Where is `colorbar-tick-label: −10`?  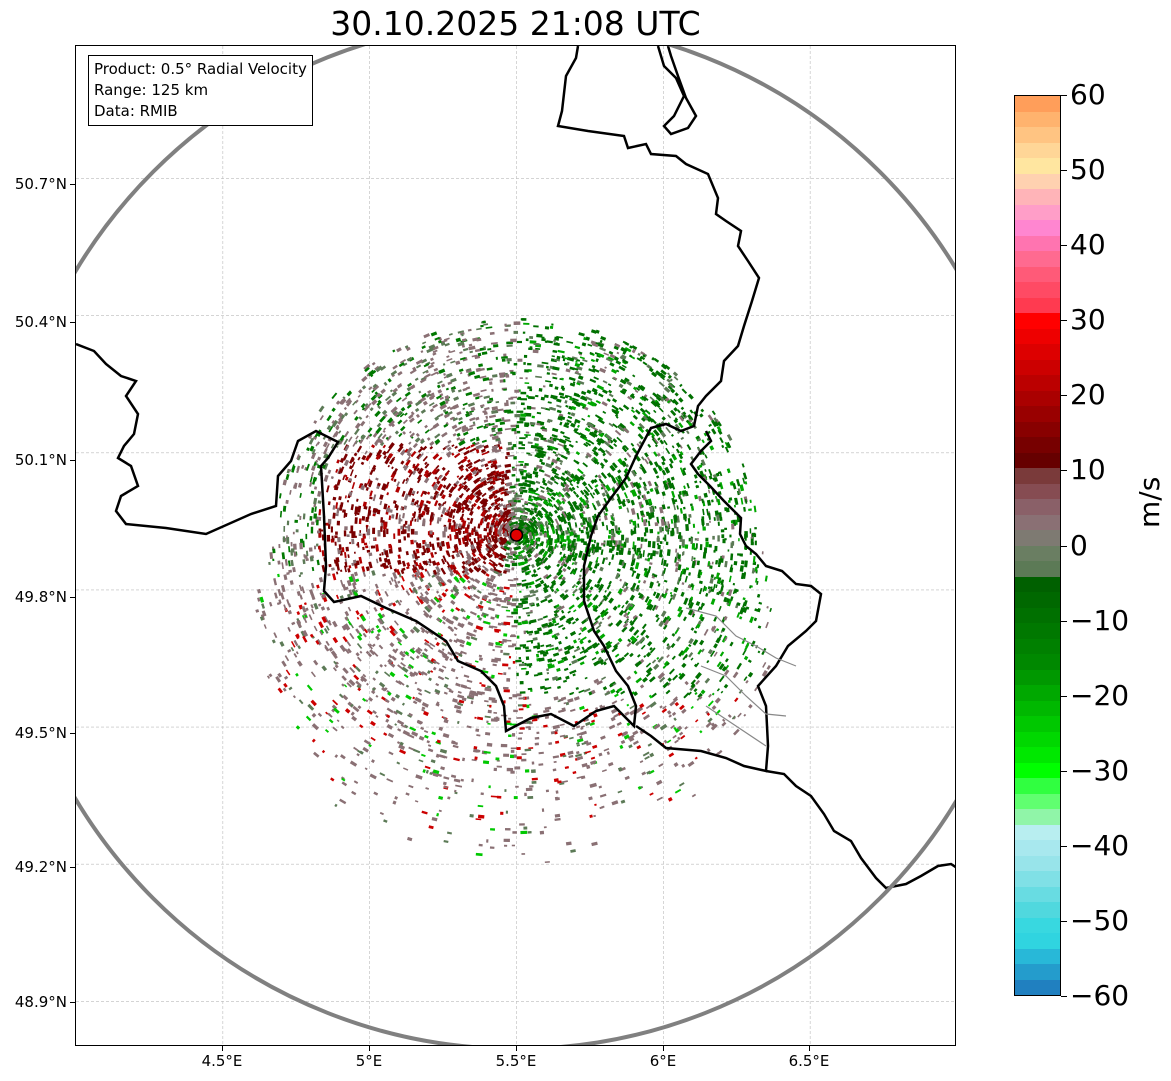
colorbar-tick-label: −10 is located at coordinates (1100, 620).